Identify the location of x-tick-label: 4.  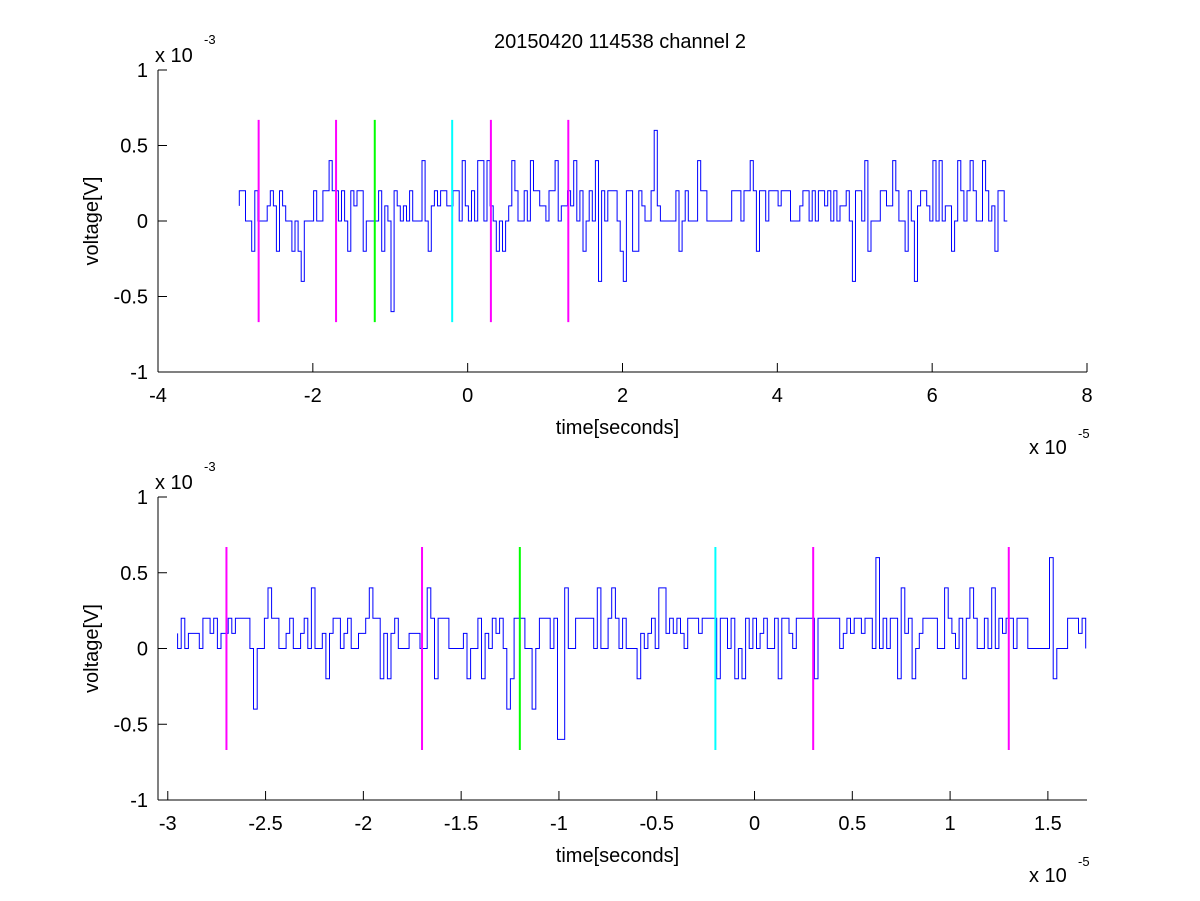
(777, 396).